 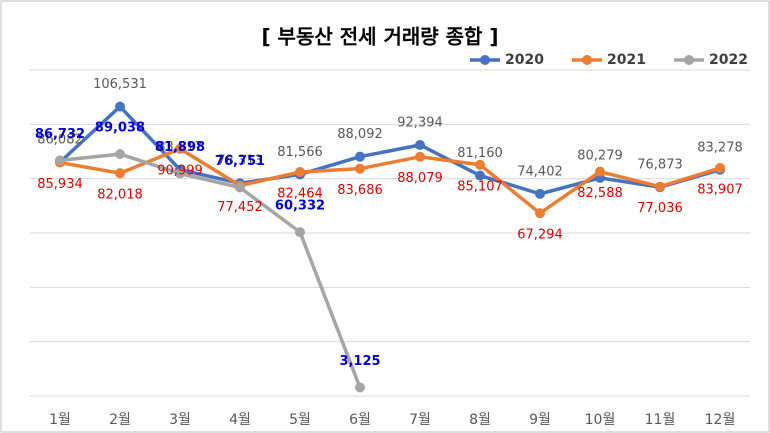 I want to click on legend-label: 2022, so click(x=728, y=60).